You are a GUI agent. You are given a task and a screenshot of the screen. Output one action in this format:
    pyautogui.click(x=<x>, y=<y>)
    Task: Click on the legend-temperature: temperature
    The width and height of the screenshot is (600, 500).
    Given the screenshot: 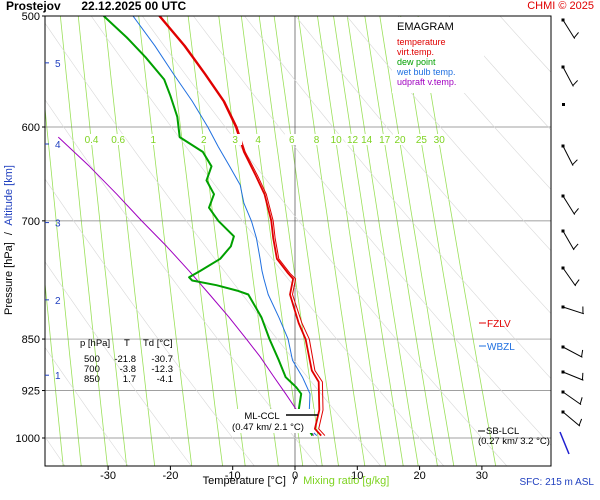 What is the action you would take?
    pyautogui.click(x=421, y=42)
    